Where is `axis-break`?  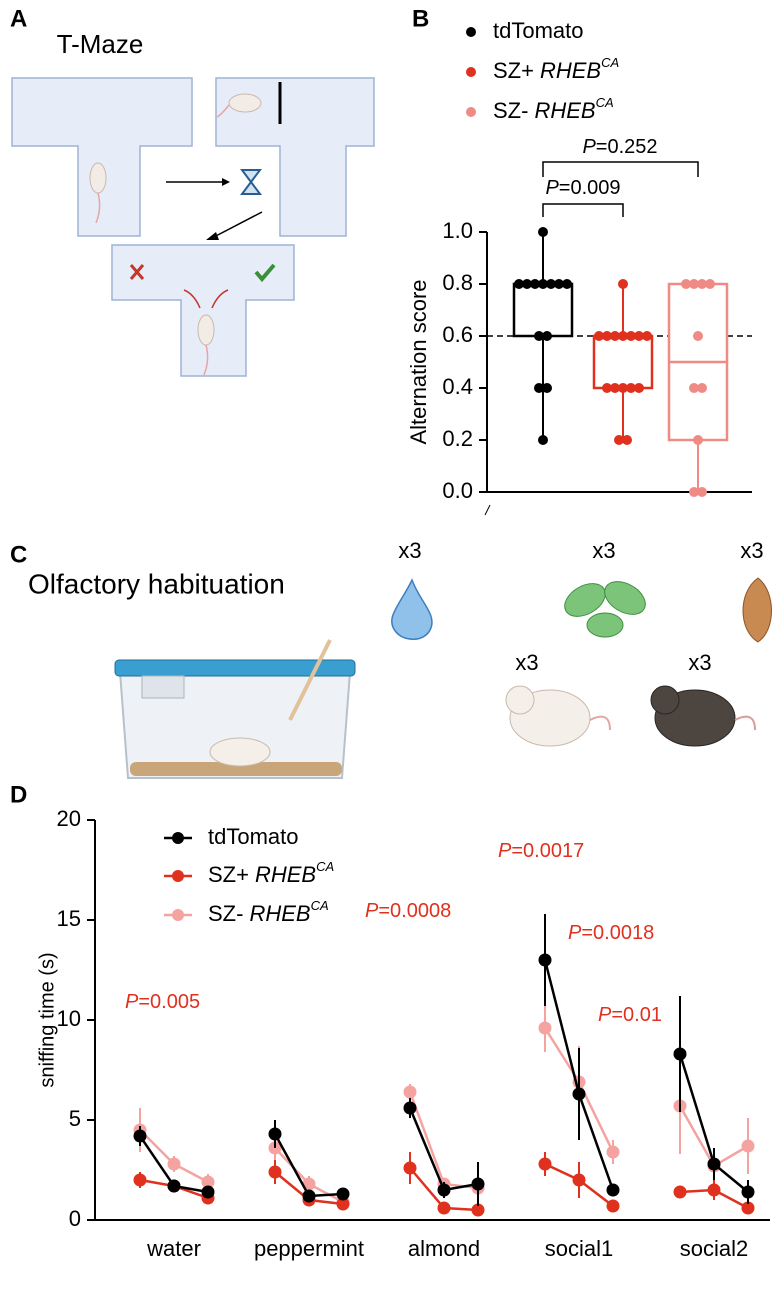 axis-break is located at coordinates (487, 510).